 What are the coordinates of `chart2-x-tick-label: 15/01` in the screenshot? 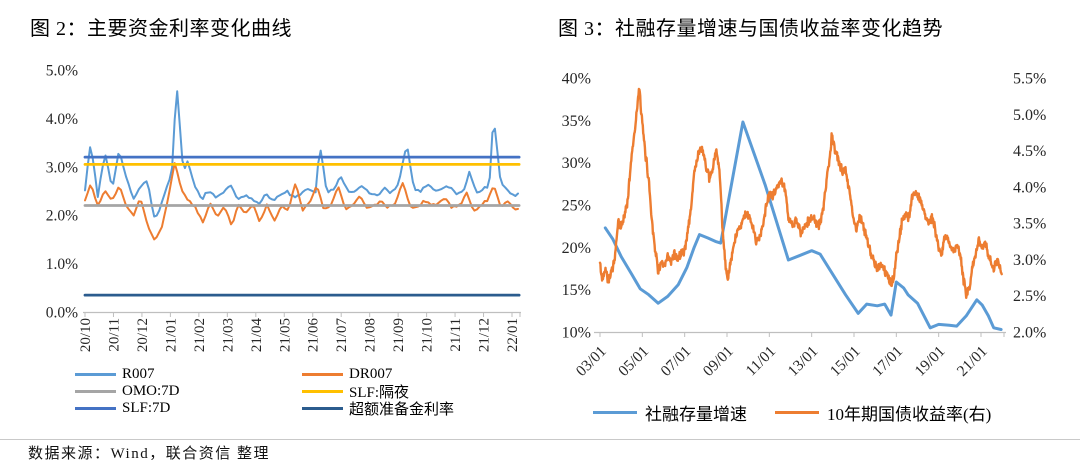 It's located at (845, 361).